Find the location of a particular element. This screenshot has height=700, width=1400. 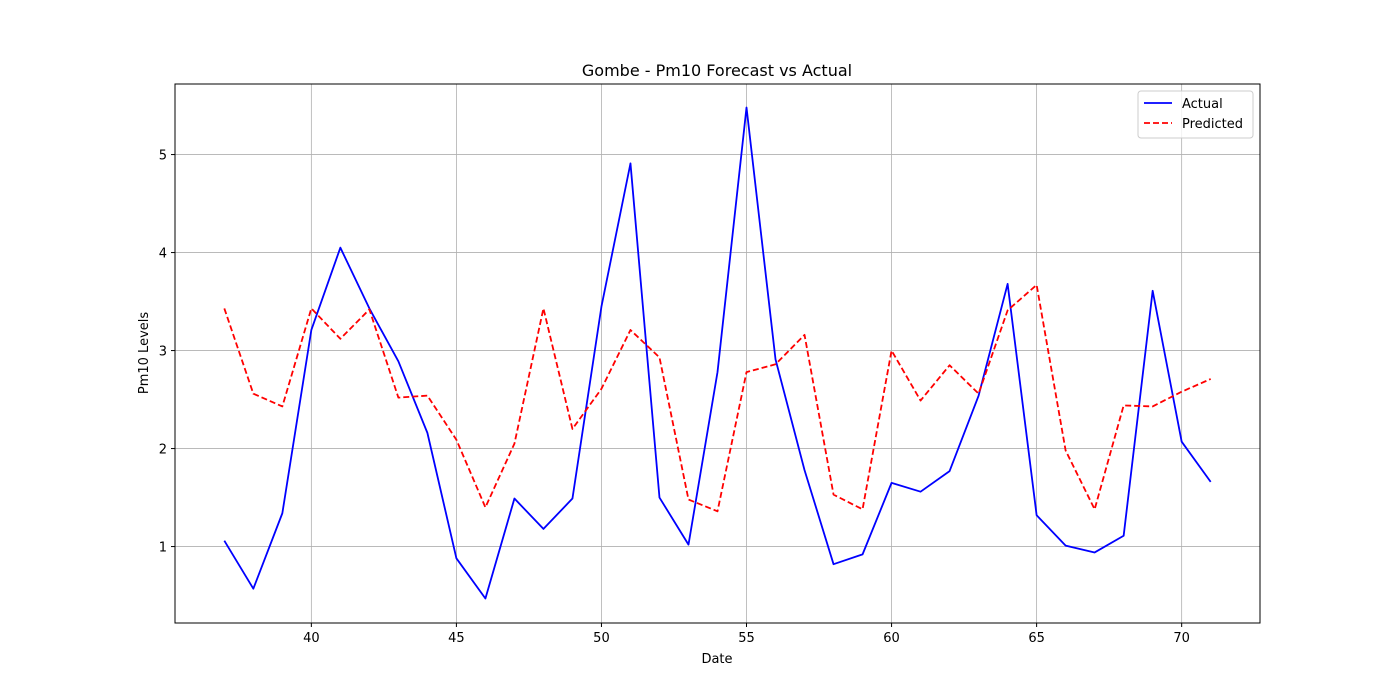

y-axis-label: Pm10 Levels is located at coordinates (144, 353).